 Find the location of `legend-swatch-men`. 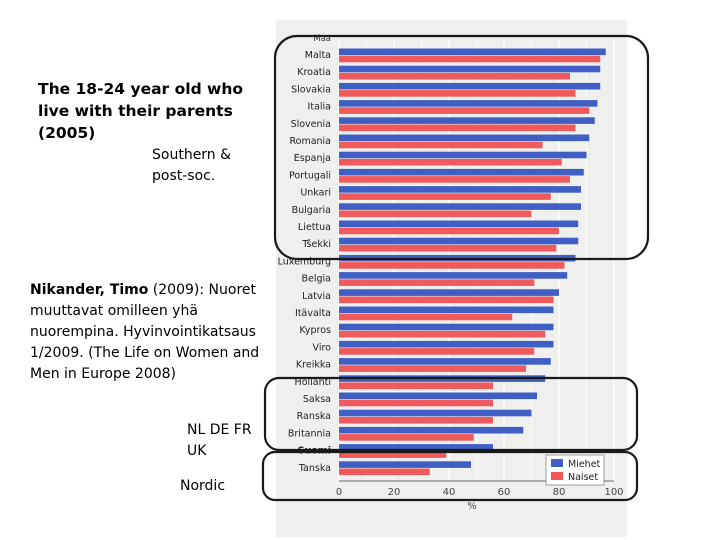

legend-swatch-men is located at coordinates (557, 463).